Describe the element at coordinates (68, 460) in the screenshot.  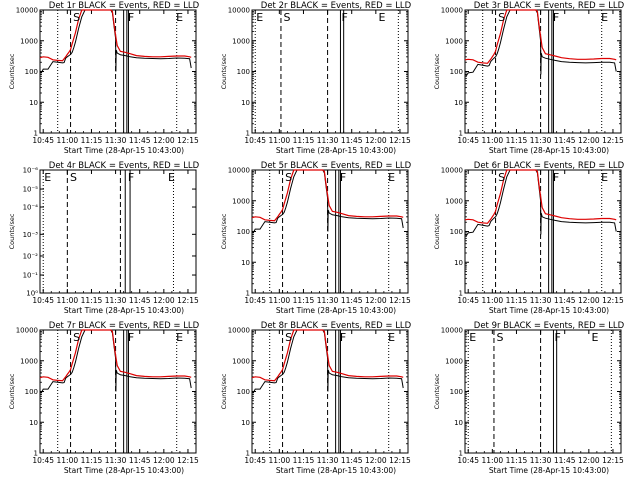
I see `x-tick-label: 11:00` at that location.